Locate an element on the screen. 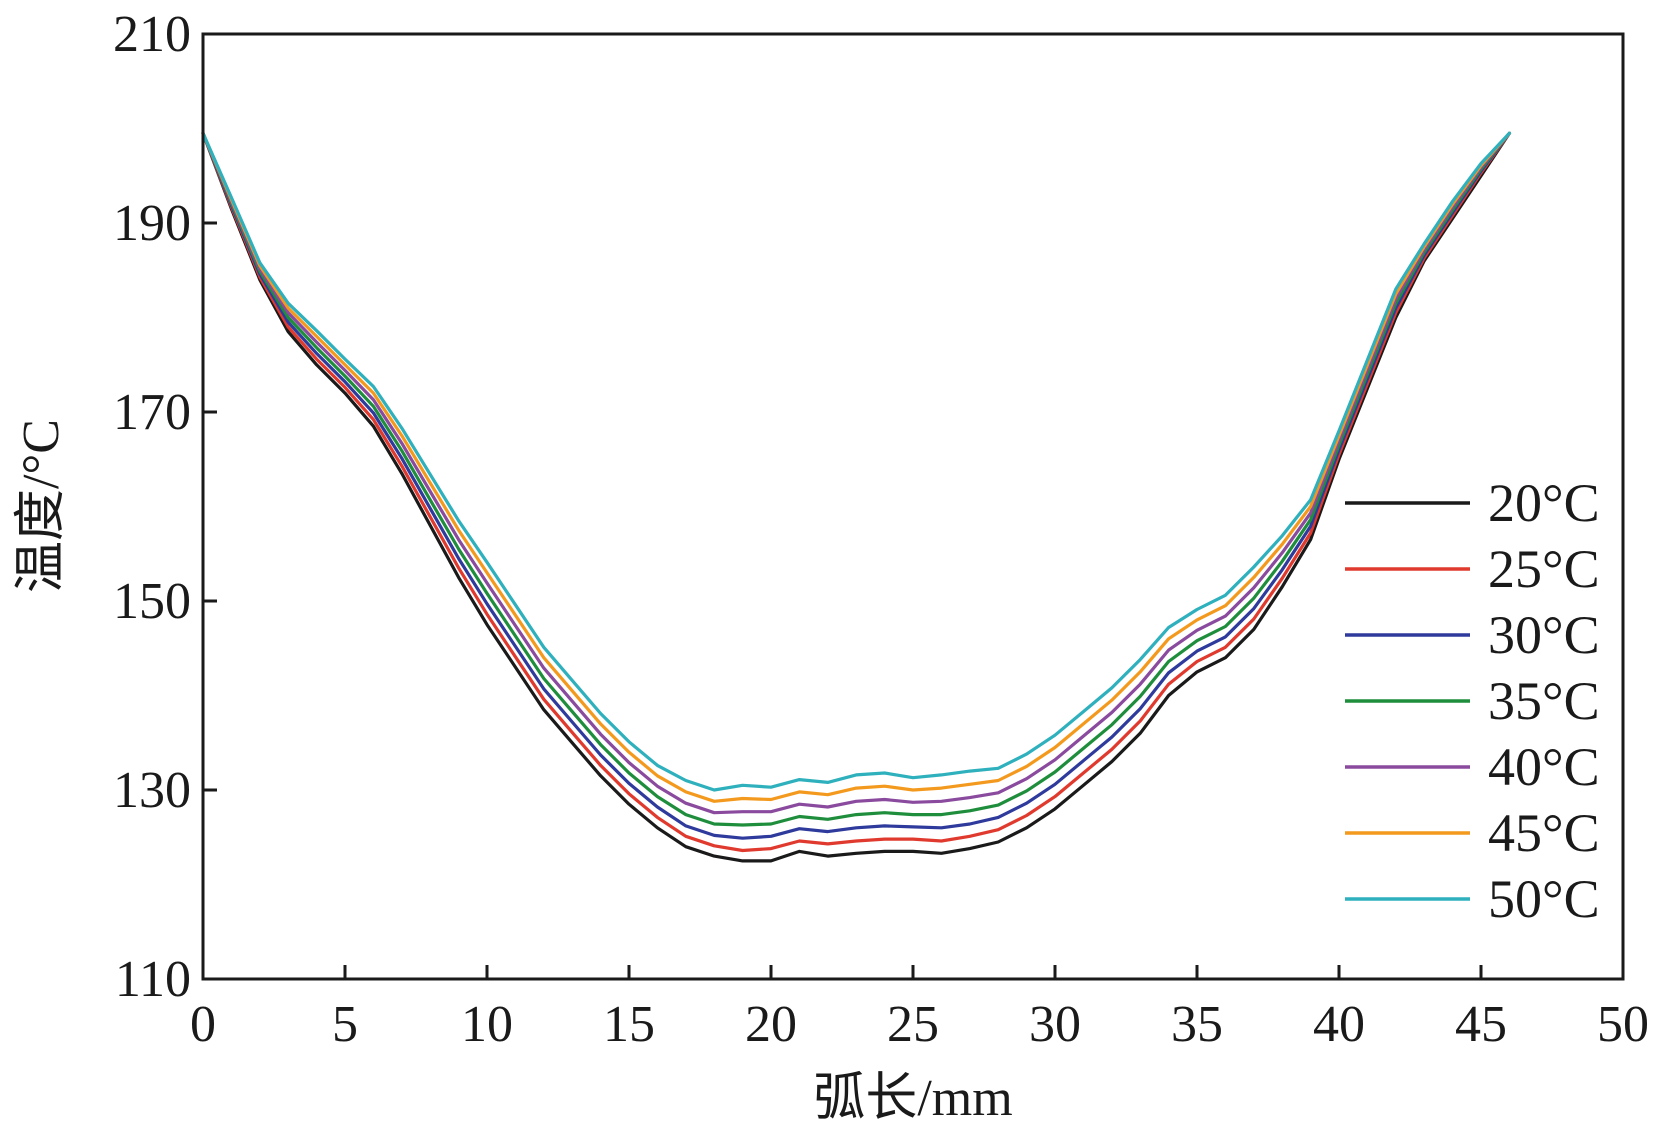  x-tick-label: 45 is located at coordinates (1481, 1024).